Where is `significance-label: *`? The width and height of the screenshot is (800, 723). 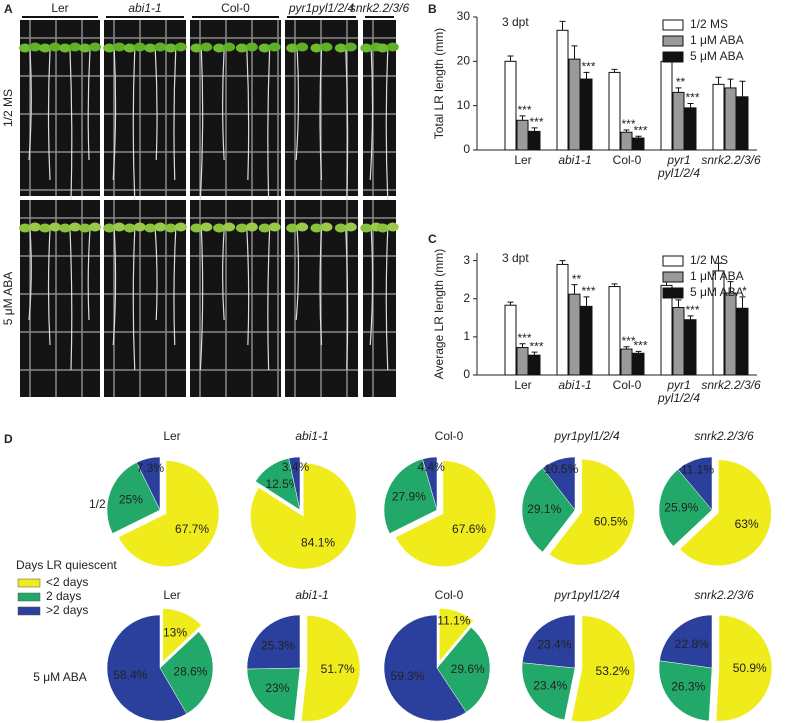
significance-label: * is located at coordinates (744, 291).